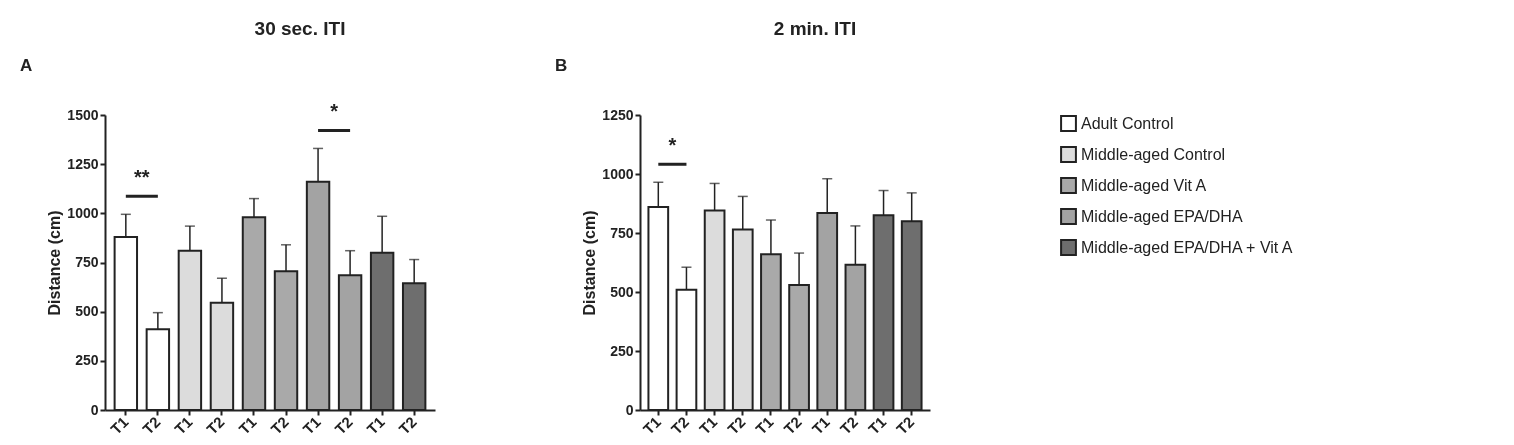 The image size is (1514, 445). What do you see at coordinates (1153, 154) in the screenshot?
I see `legend-label: Middle-aged Control` at bounding box center [1153, 154].